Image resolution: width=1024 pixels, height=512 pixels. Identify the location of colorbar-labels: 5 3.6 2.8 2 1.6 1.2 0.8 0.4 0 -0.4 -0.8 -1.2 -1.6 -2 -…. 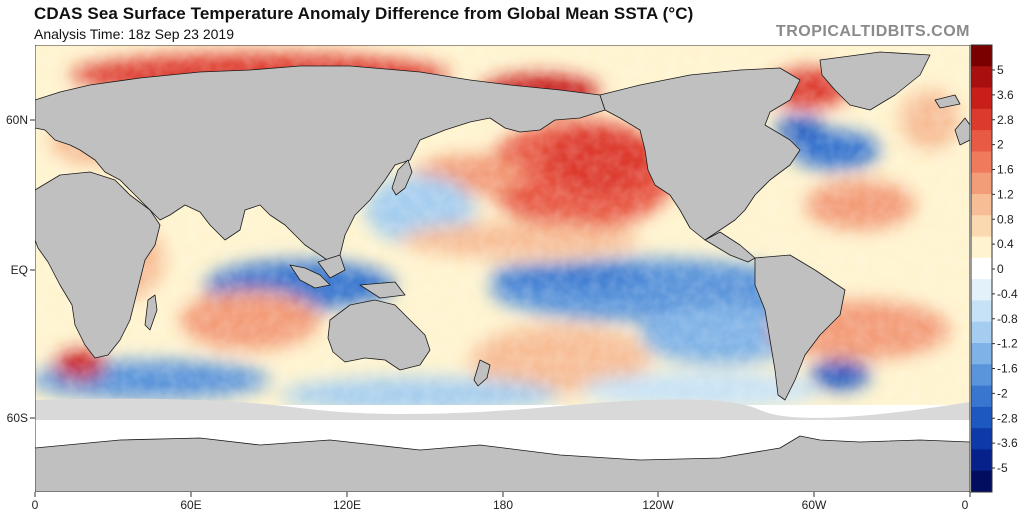
(1005, 269).